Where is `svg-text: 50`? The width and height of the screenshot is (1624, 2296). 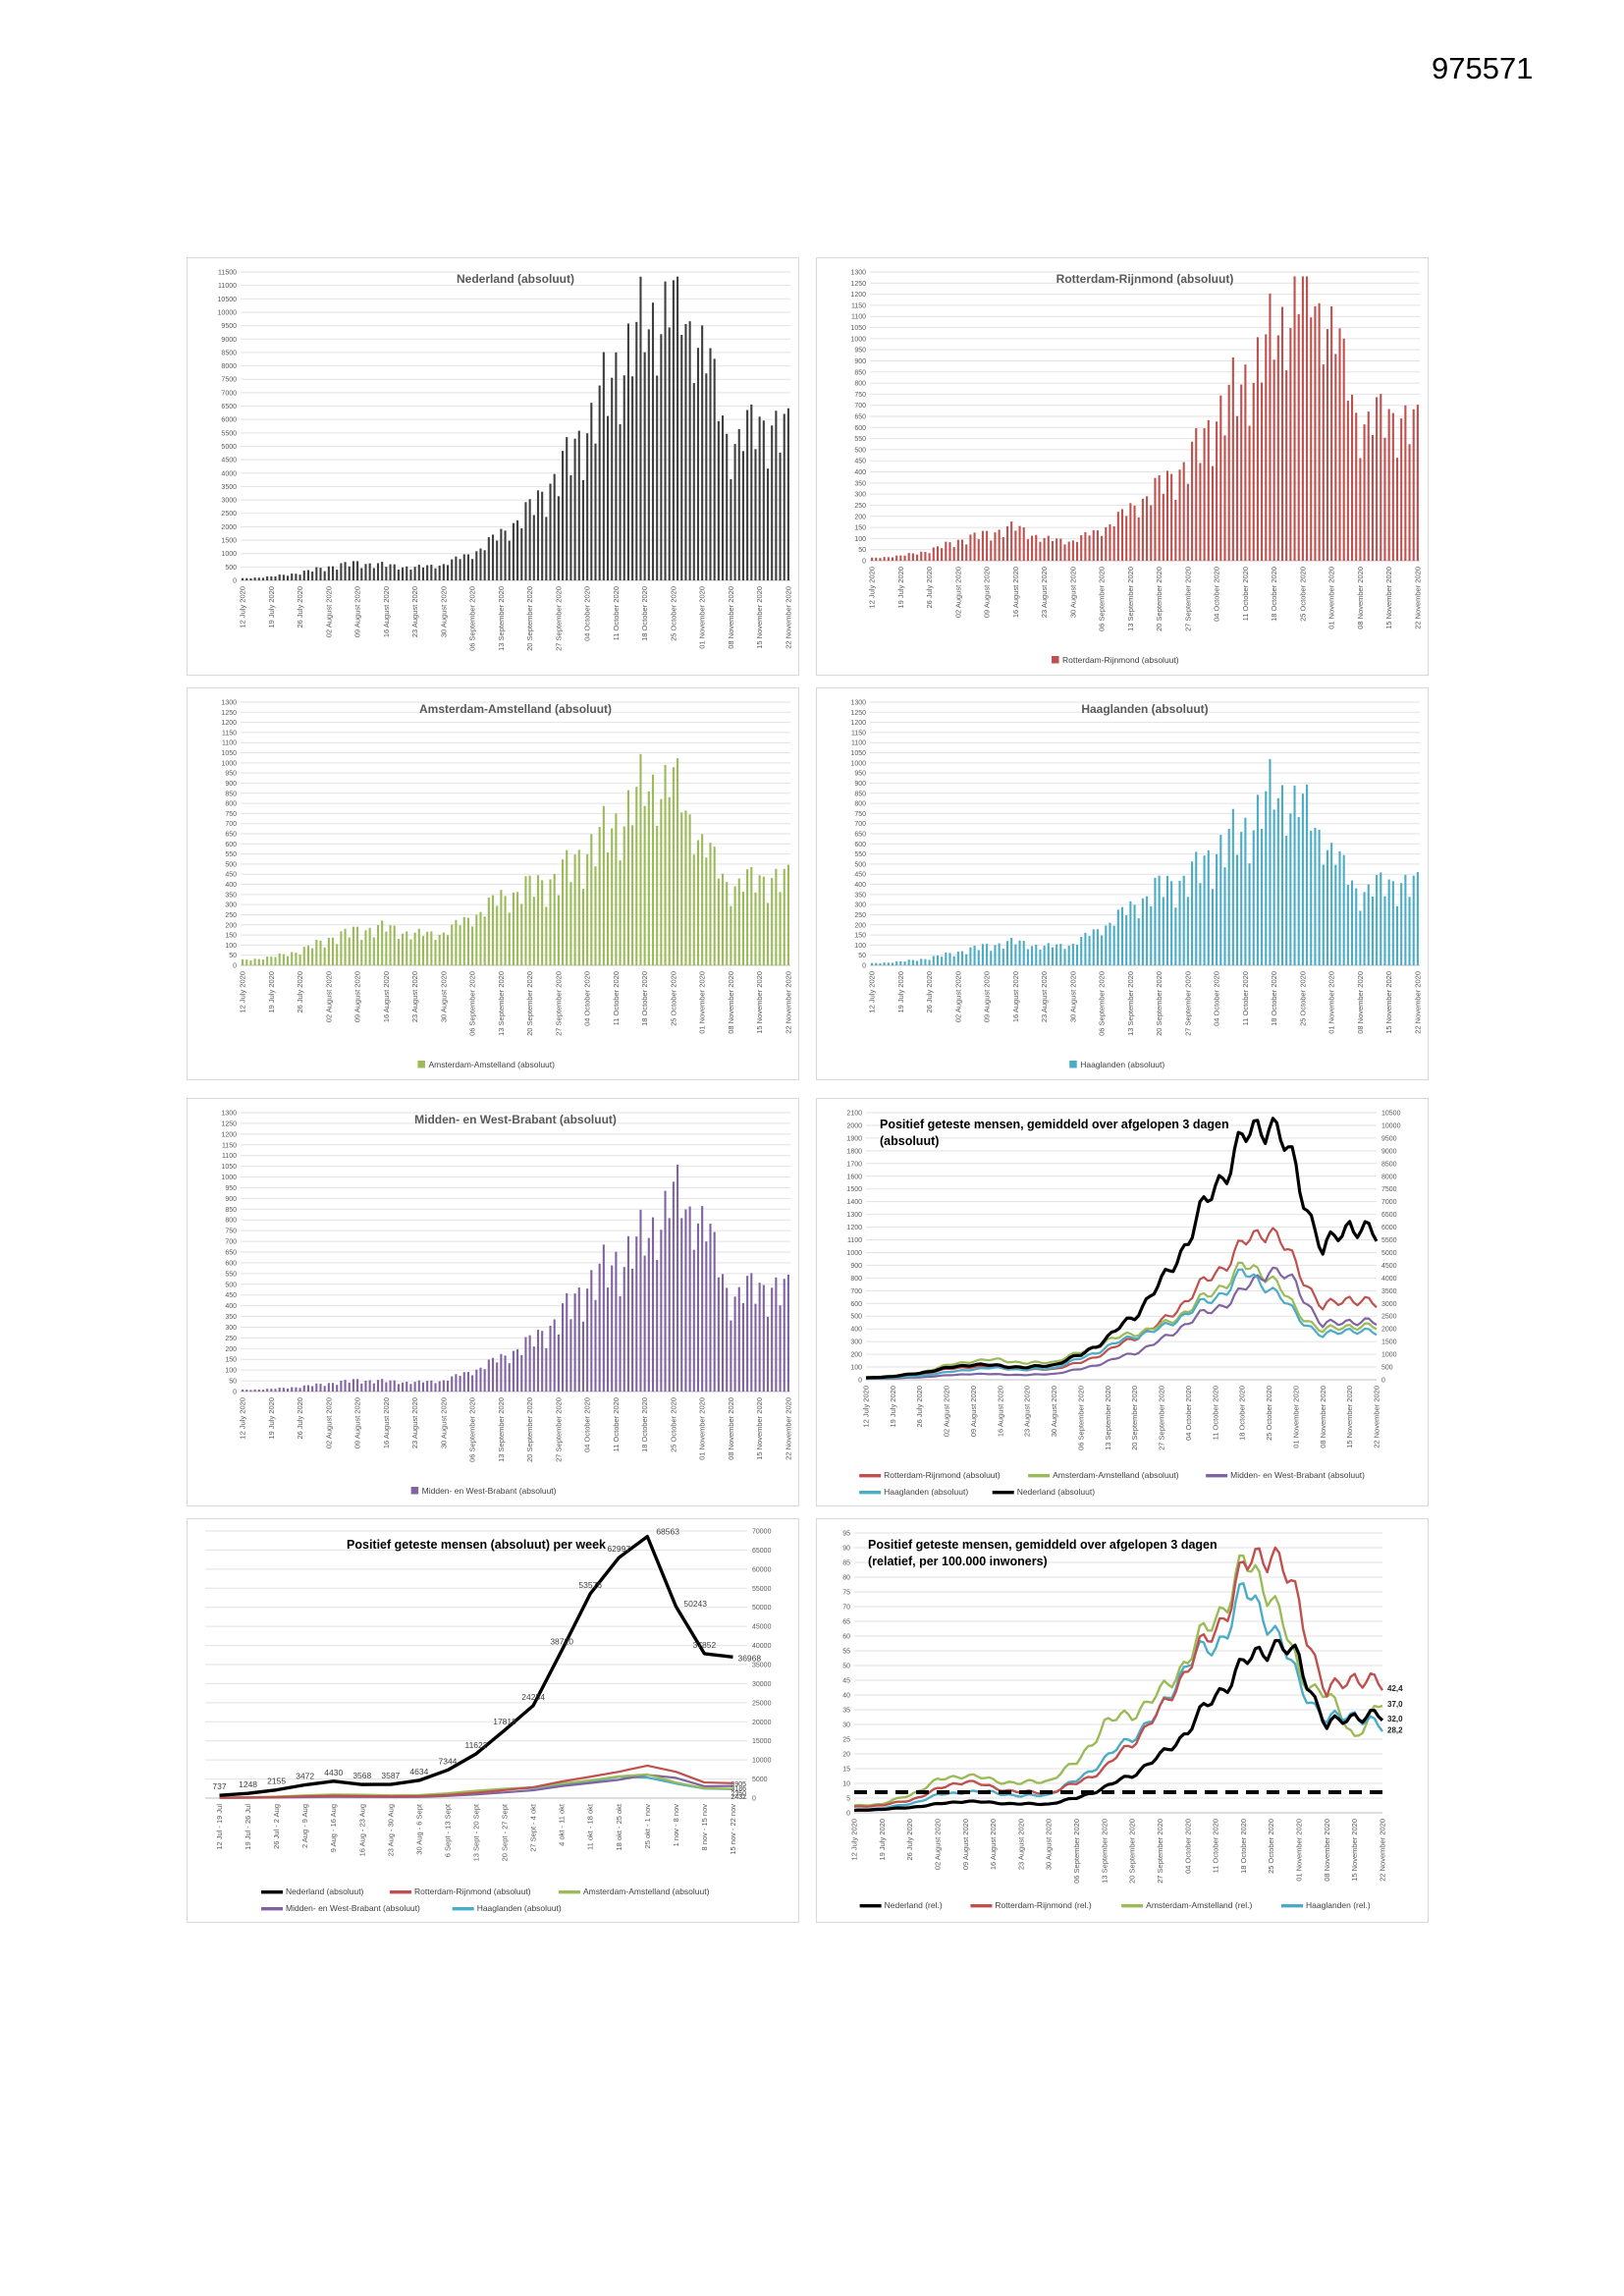 svg-text: 50 is located at coordinates (862, 956).